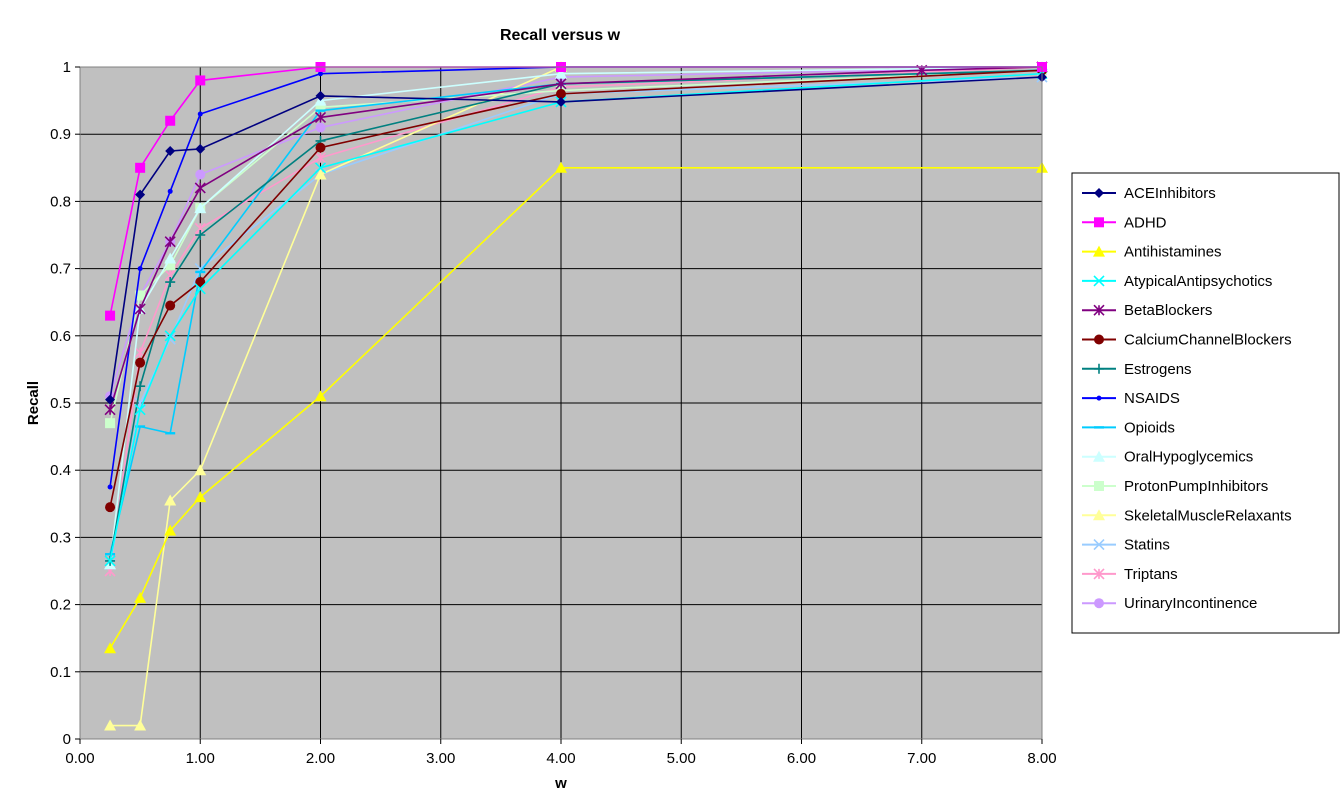 The image size is (1340, 793). Describe the element at coordinates (1187, 340) in the screenshot. I see `legend-item: CalciumChannelBlockers` at that location.